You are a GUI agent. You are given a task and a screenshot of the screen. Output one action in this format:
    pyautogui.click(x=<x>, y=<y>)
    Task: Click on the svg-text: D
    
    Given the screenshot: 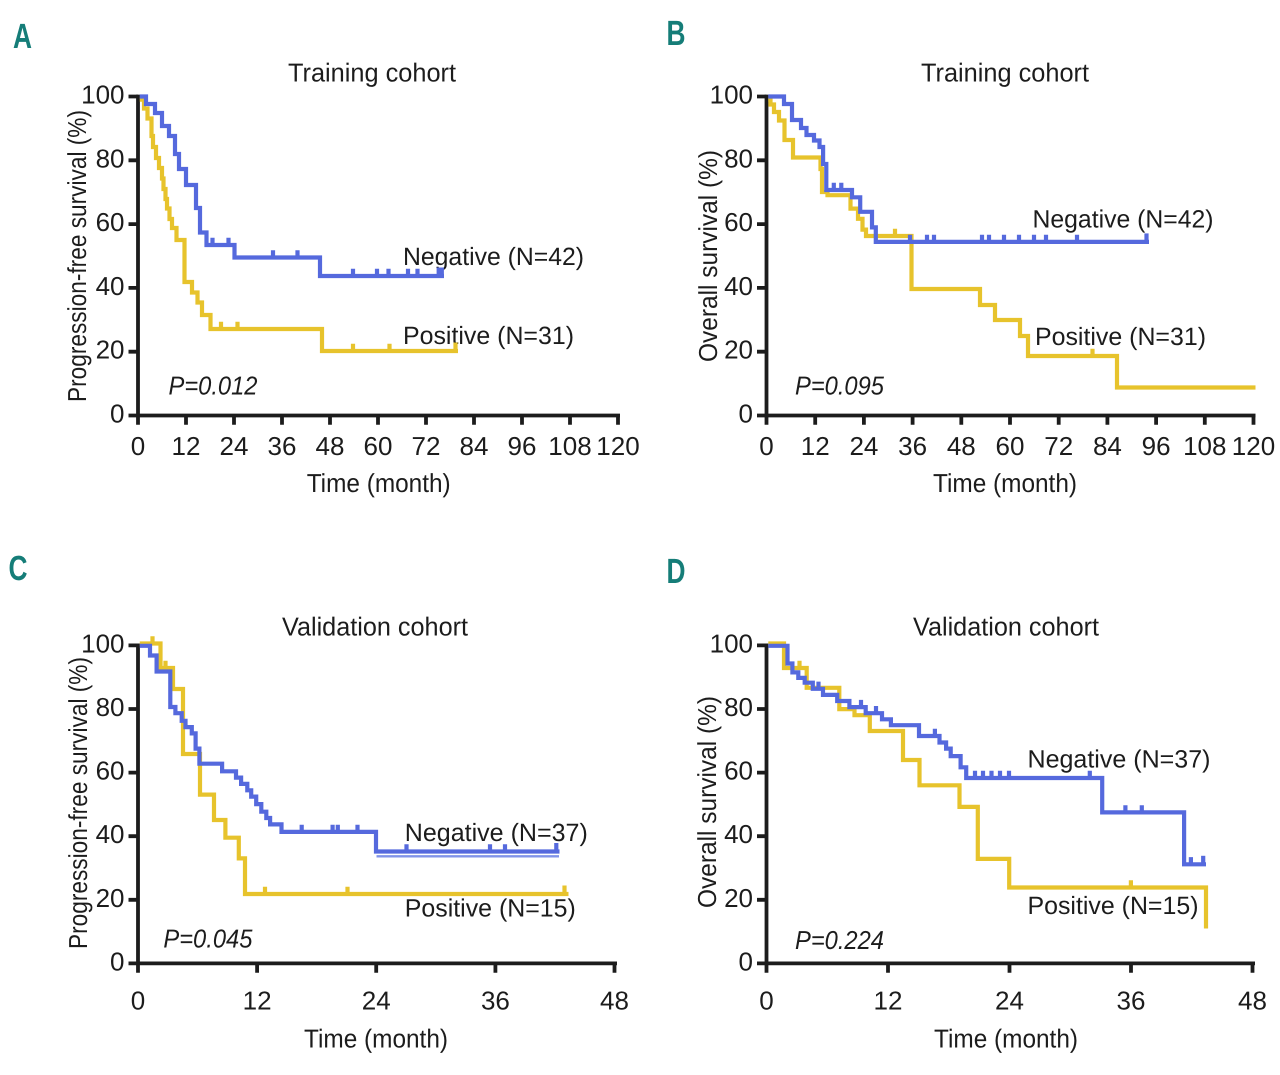 What is the action you would take?
    pyautogui.click(x=676, y=571)
    